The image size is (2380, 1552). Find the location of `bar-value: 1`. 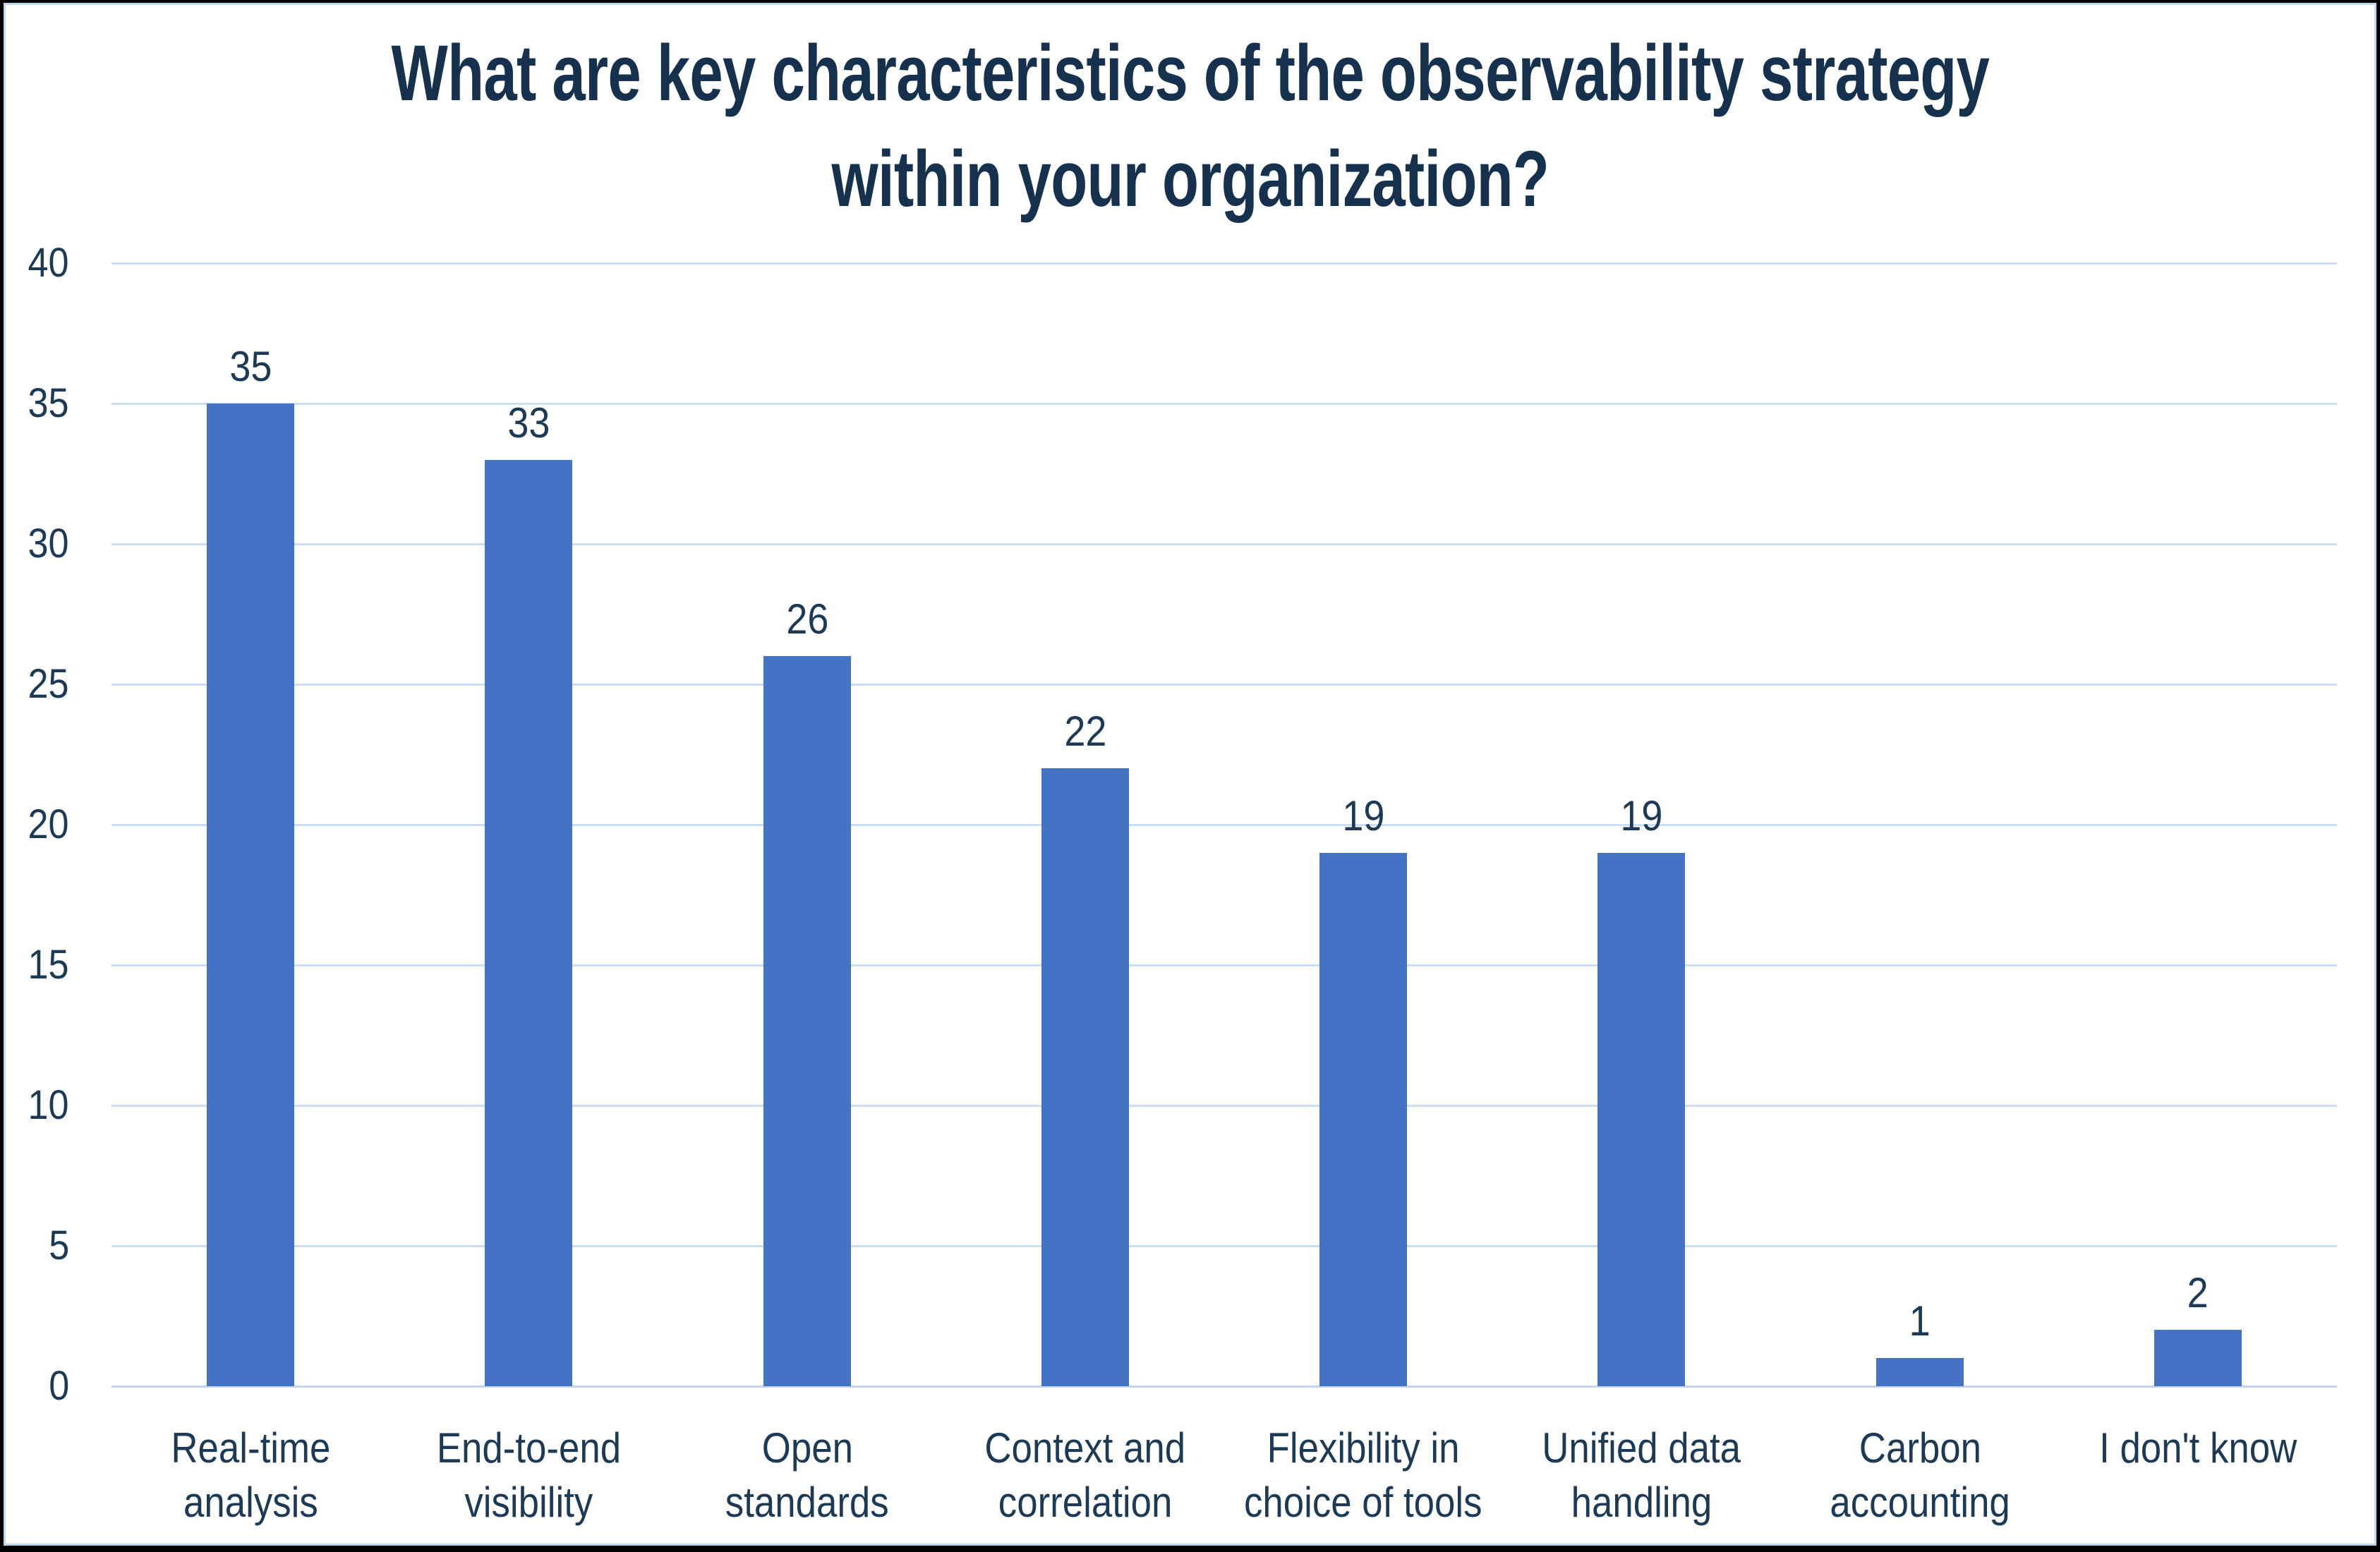

bar-value: 1 is located at coordinates (1920, 1321).